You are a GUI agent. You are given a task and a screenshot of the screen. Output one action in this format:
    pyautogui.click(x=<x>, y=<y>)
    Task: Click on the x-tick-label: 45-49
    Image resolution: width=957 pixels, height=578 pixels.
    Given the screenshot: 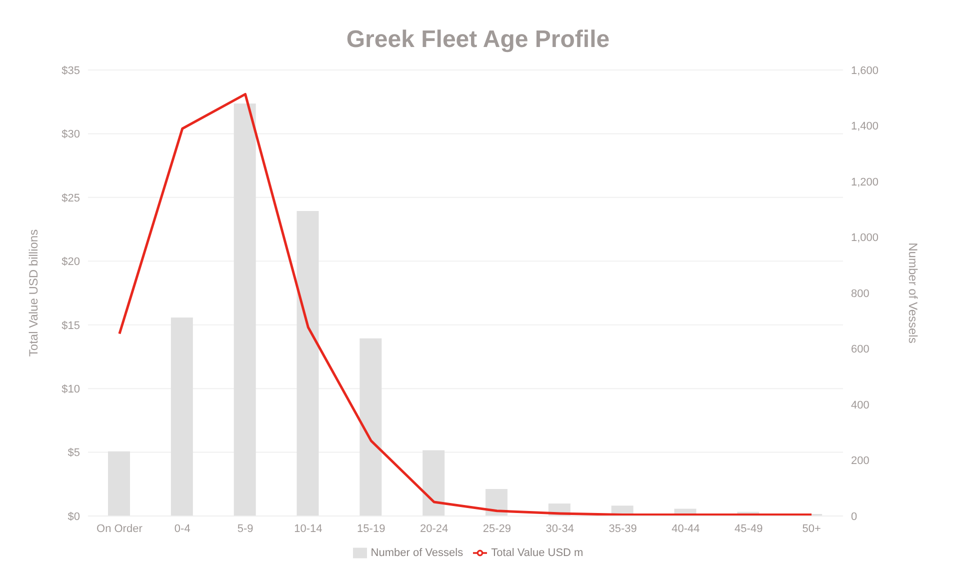 What is the action you would take?
    pyautogui.click(x=748, y=528)
    